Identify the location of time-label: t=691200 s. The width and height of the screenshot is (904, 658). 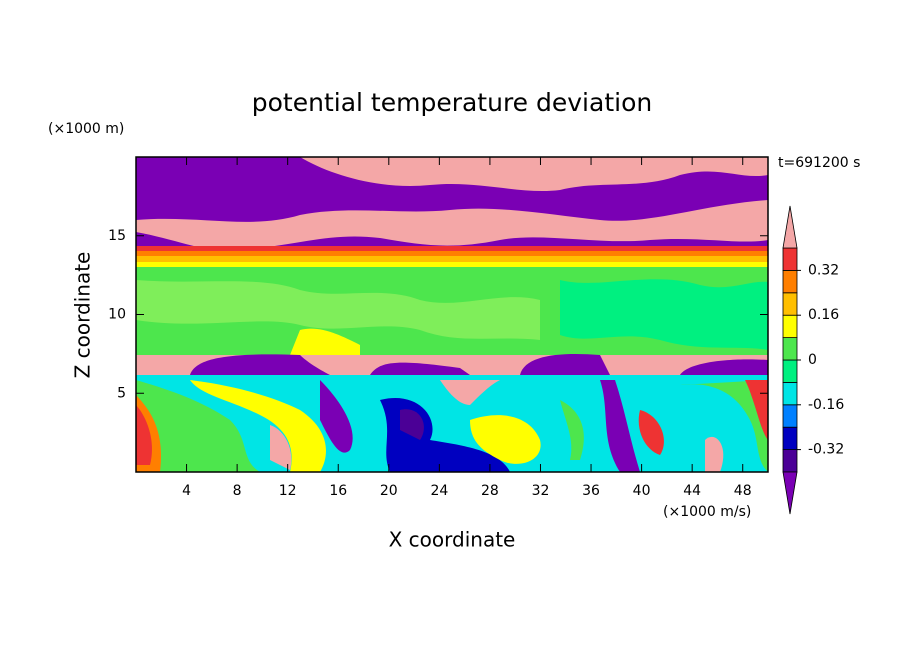
(819, 163).